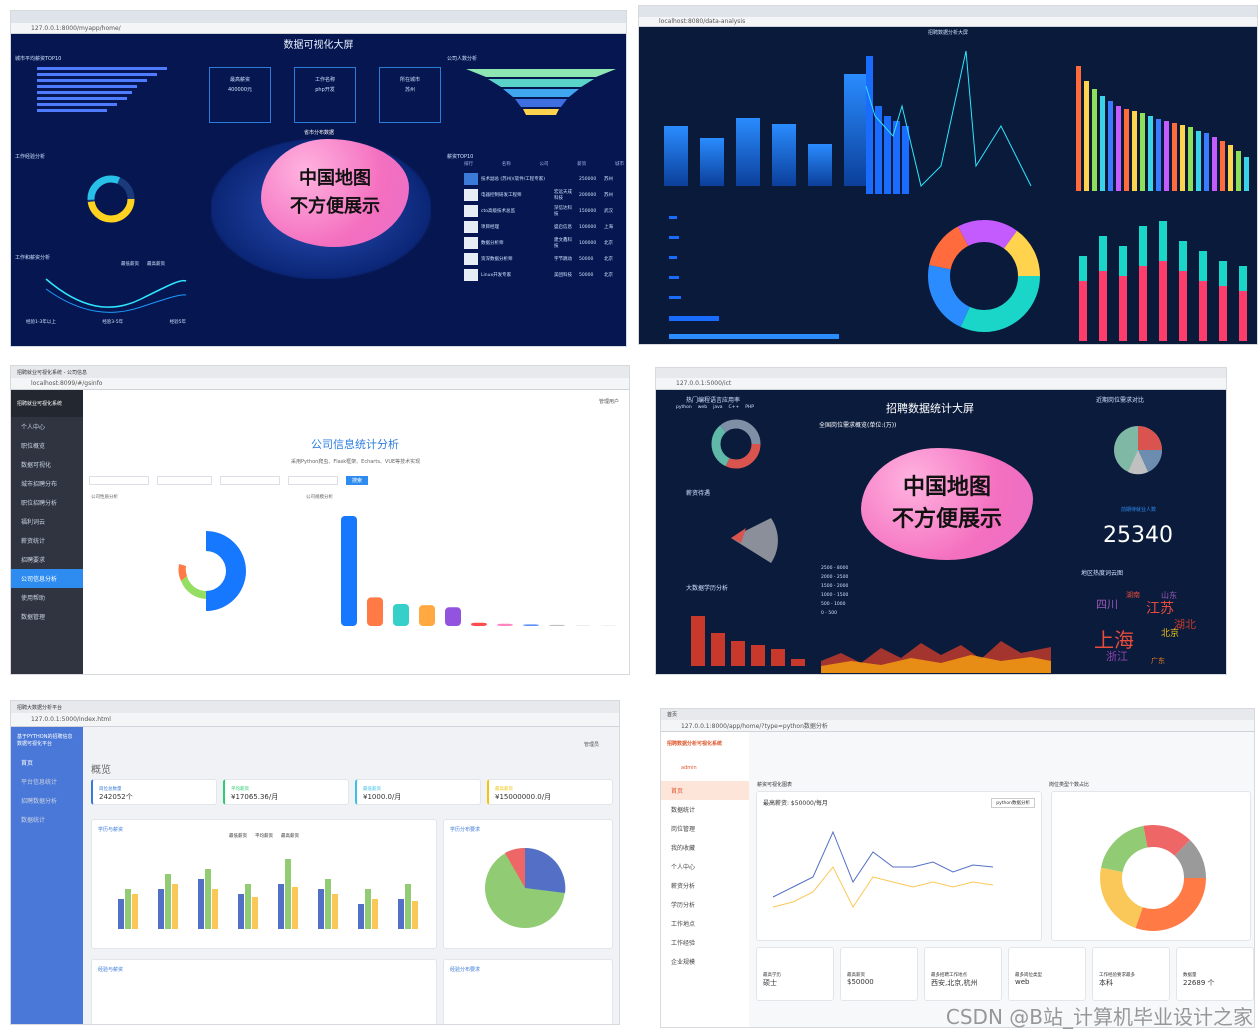  I want to click on col-rank: 排行, so click(468, 164).